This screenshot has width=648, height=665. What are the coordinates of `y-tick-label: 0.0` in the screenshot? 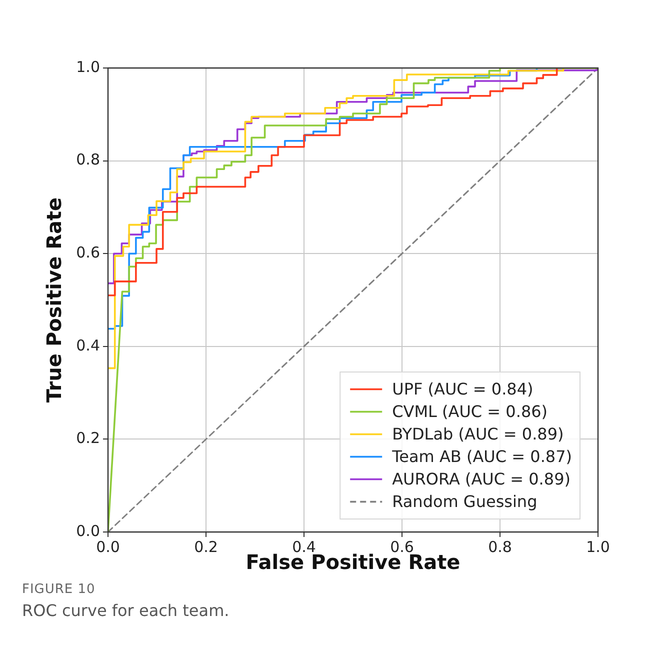 It's located at (88, 531).